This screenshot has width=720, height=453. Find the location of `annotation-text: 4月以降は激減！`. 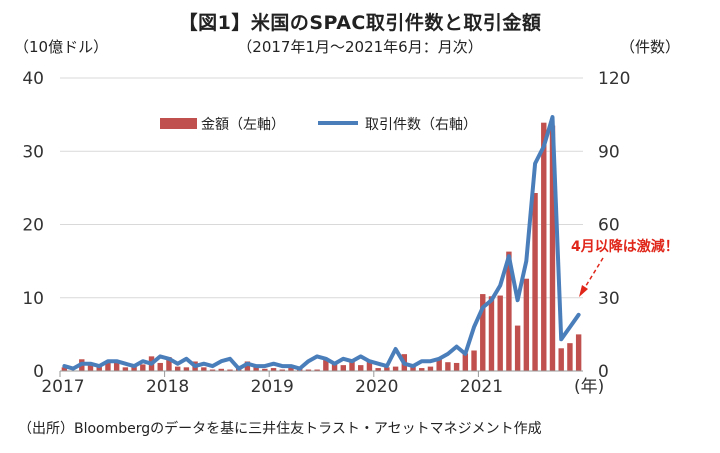

annotation-text: 4月以降は激減！ is located at coordinates (625, 246).